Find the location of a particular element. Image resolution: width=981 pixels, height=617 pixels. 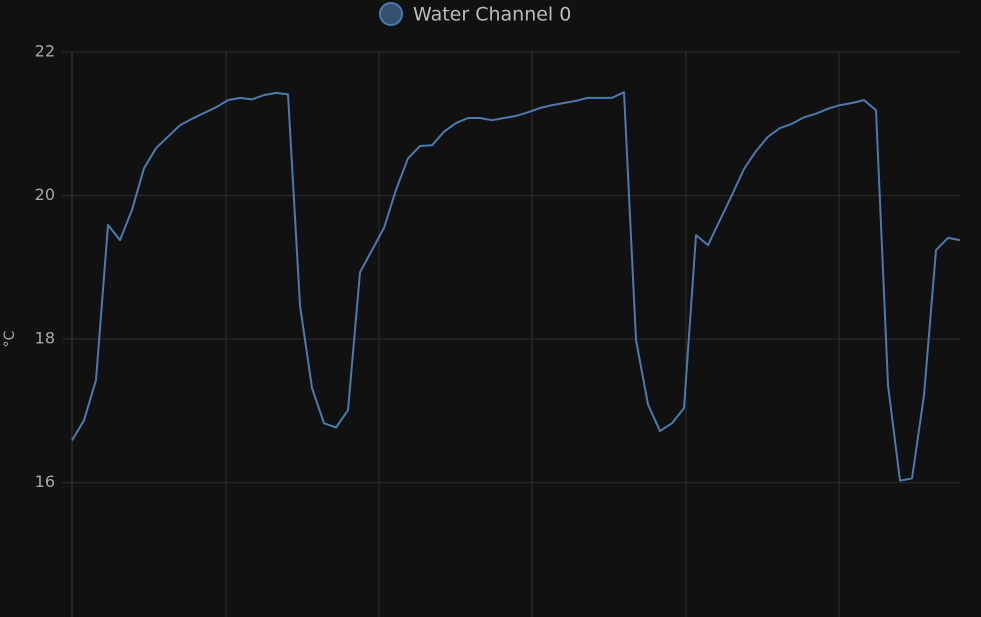

y-tick-label: 18 is located at coordinates (45, 338).